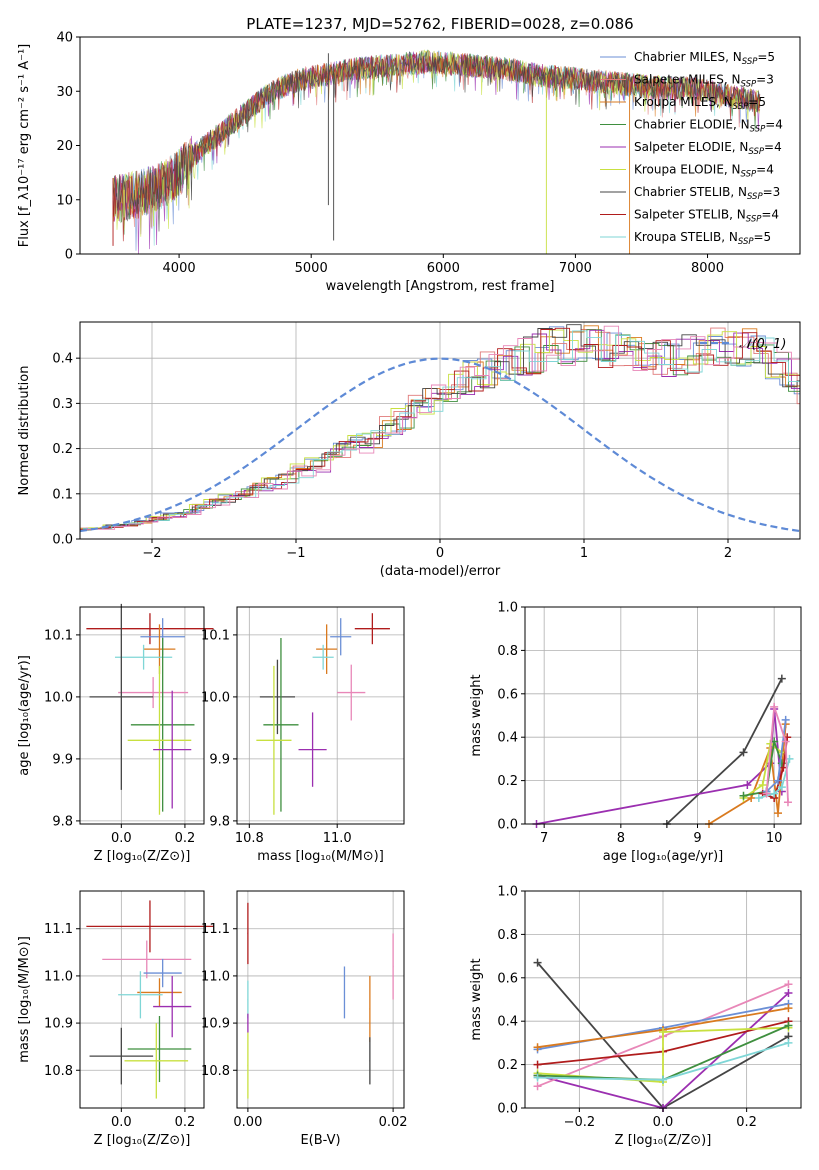 Image resolution: width=819 pixels, height=1170 pixels. Describe the element at coordinates (704, 171) in the screenshot. I see `legend-entry: Kroupa ELODIE, NSSP=4` at that location.